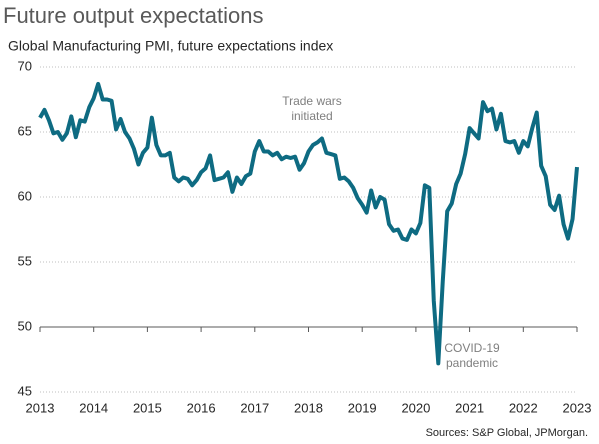 Image resolution: width=599 pixels, height=444 pixels. Describe the element at coordinates (415, 407) in the screenshot. I see `x-tick-label: 2020` at that location.